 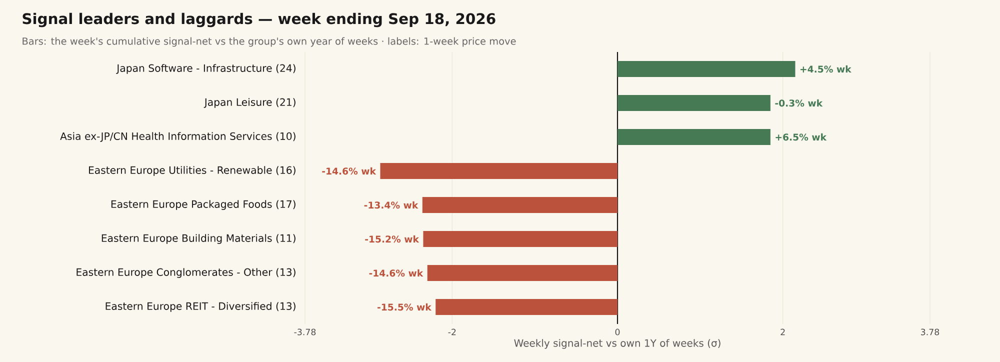 What do you see at coordinates (405, 307) in the screenshot?
I see `annotation: -15.5% wk` at bounding box center [405, 307].